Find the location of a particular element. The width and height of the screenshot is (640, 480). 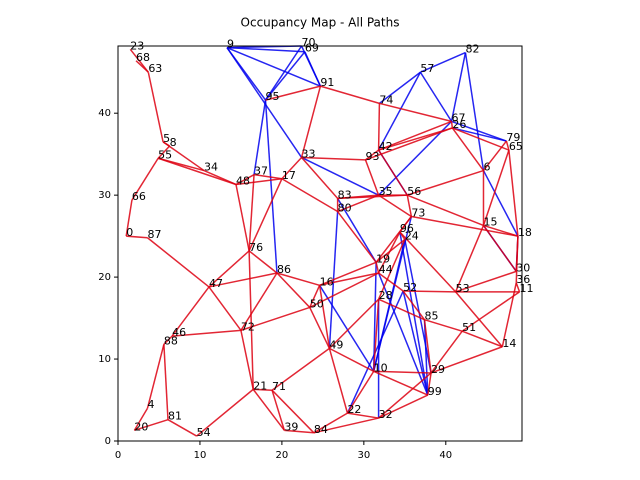

node-label: 16 is located at coordinates (327, 281).